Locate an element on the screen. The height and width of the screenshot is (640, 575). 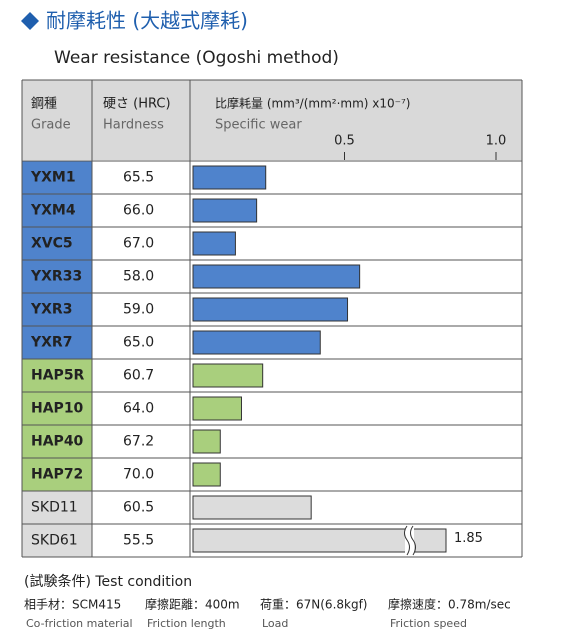
header: 鋼種 is located at coordinates (44, 104).